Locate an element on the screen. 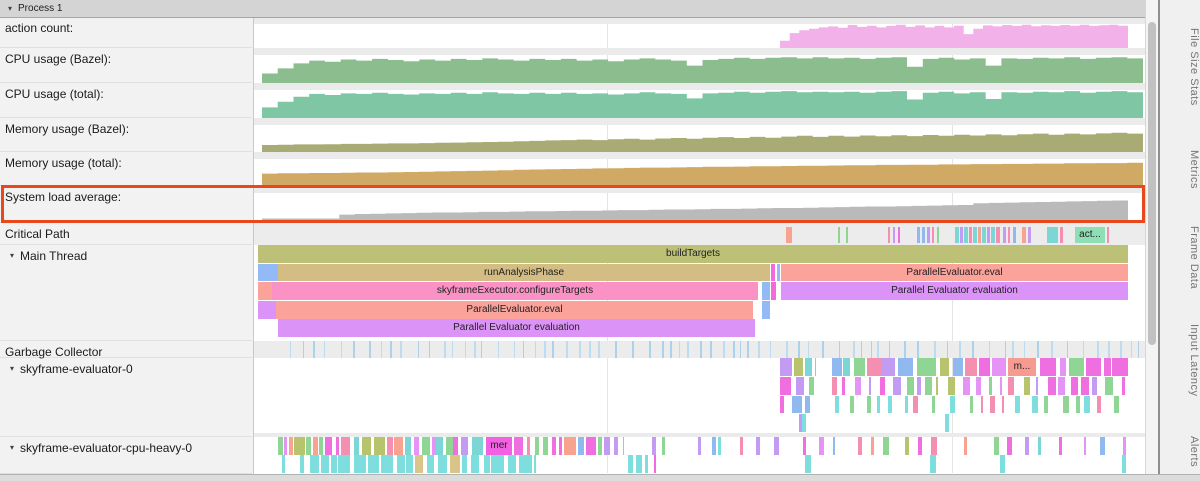 The image size is (1200, 481). counter-chart-mem_bazel is located at coordinates (699, 138).